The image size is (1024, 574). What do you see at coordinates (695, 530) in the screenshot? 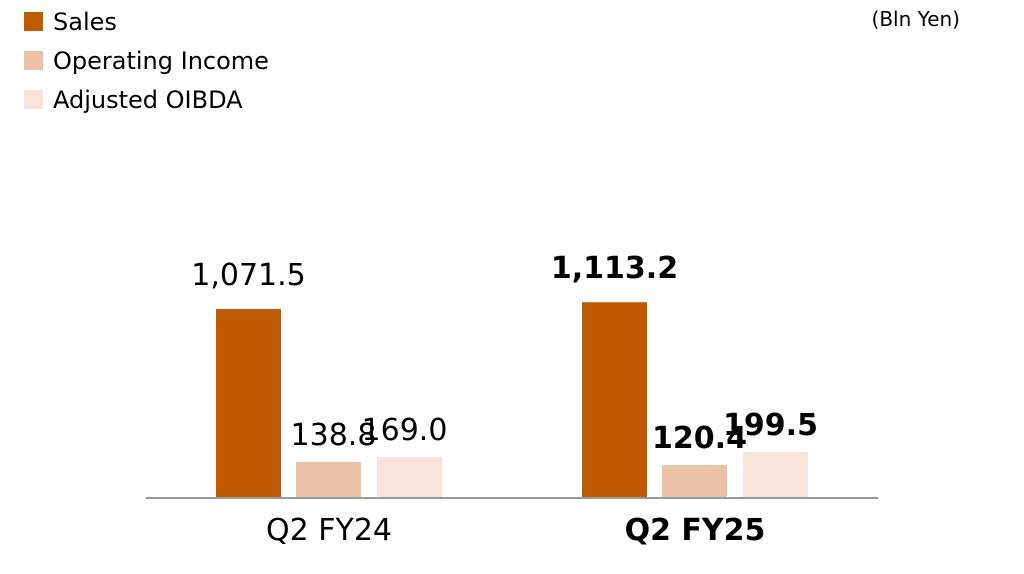
I see `category-label: Q2 FY25` at bounding box center [695, 530].